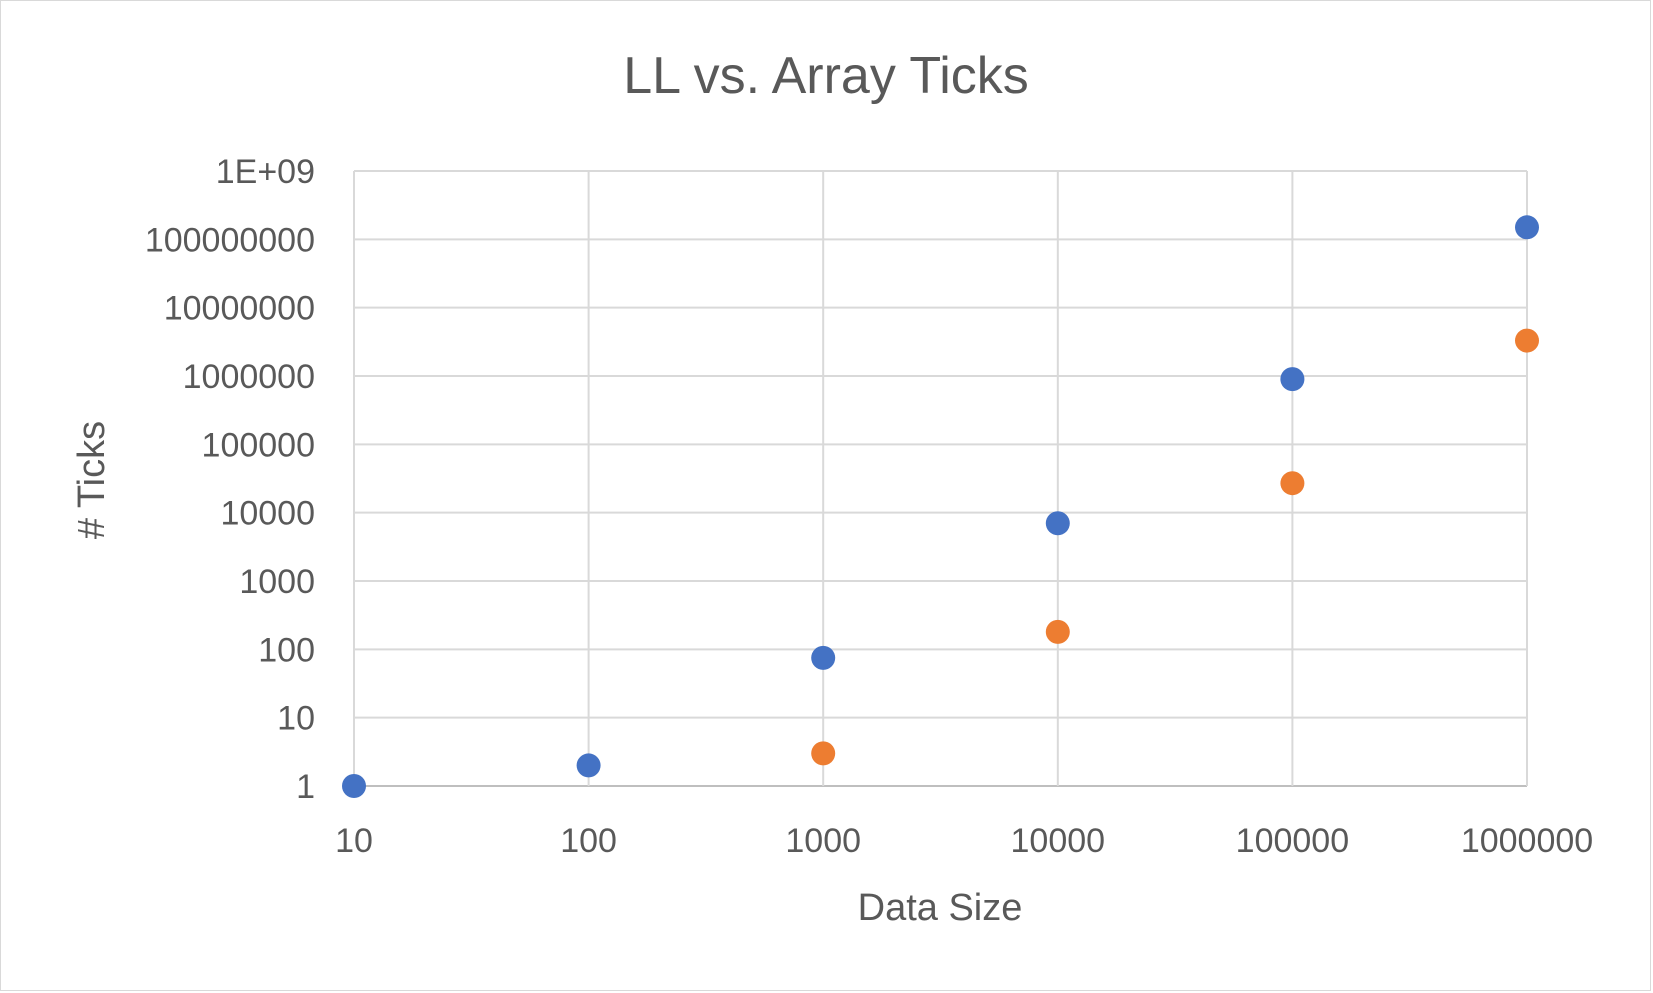 The image size is (1653, 993). What do you see at coordinates (940, 908) in the screenshot?
I see `x-axis-title: Data Size` at bounding box center [940, 908].